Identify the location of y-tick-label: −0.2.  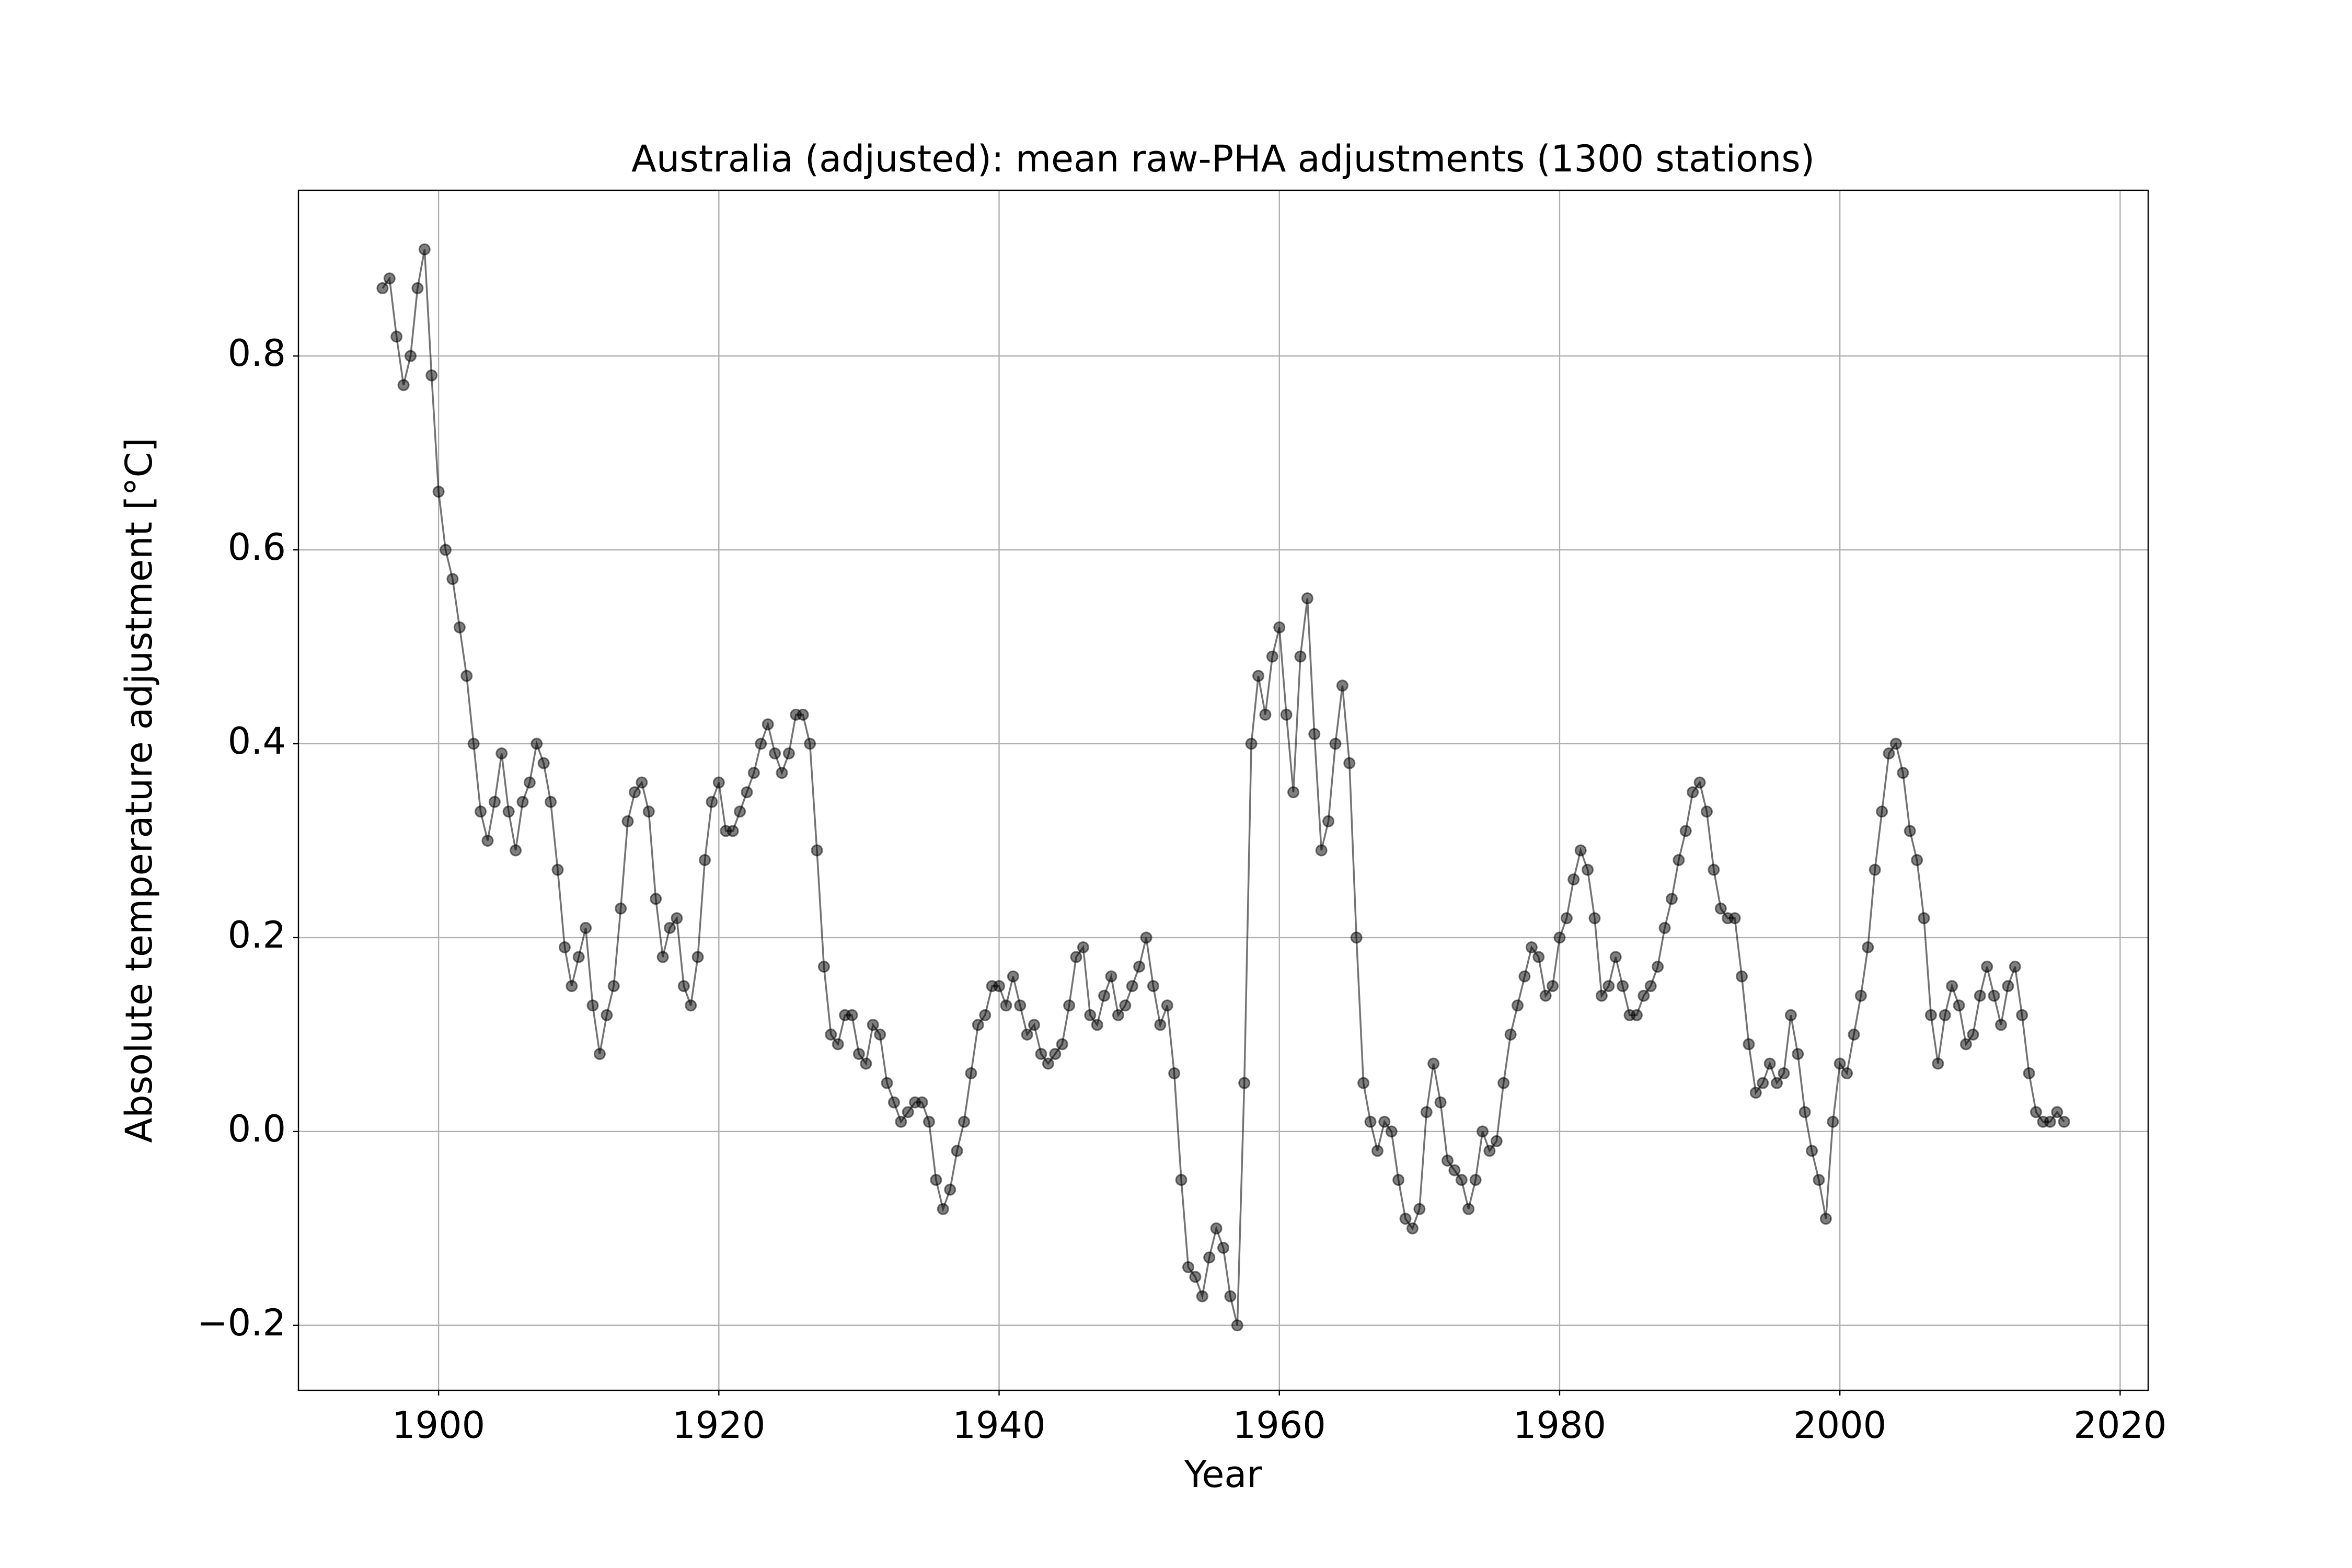
(241, 1322).